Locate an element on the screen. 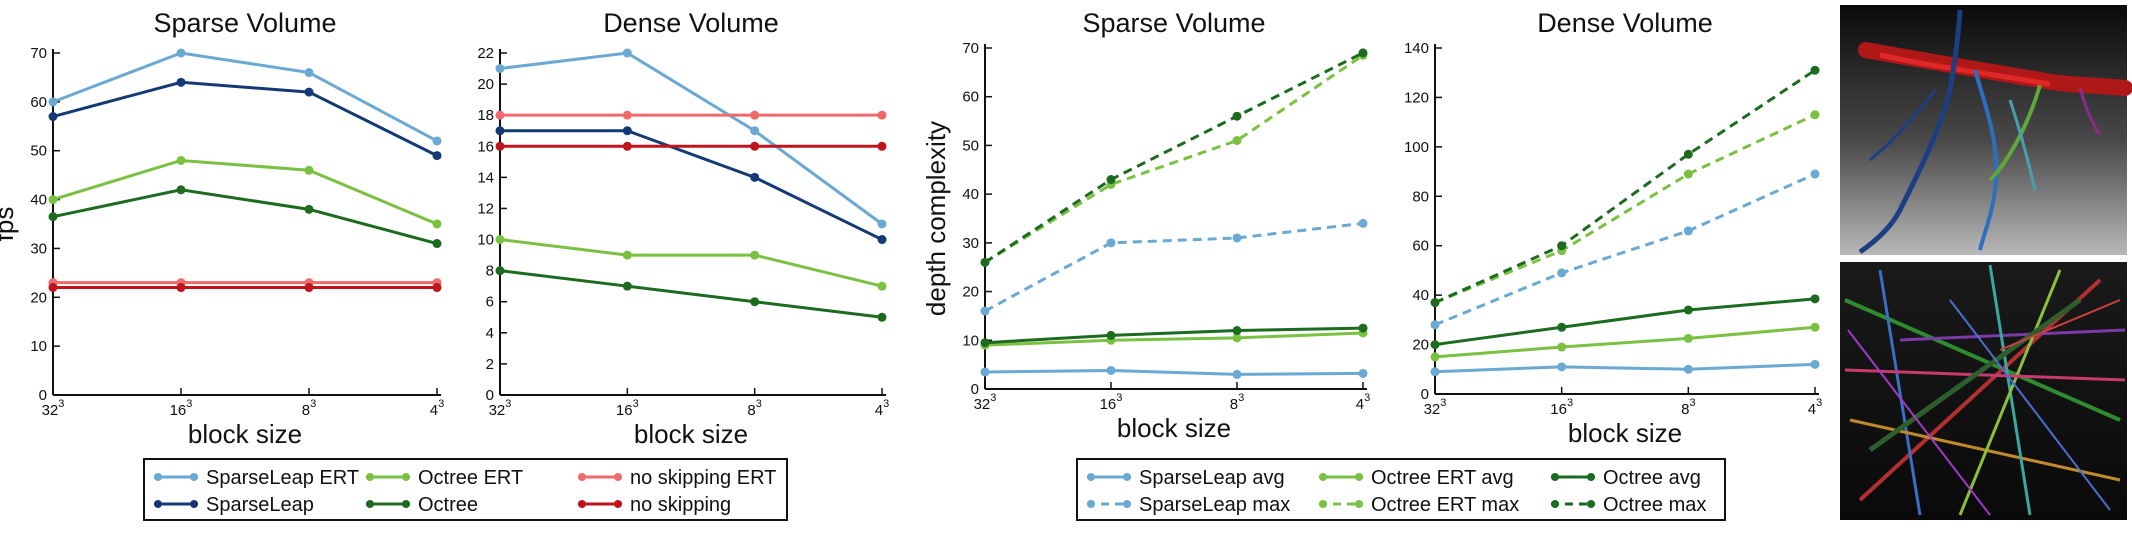  legend-label: SparseLeap avg is located at coordinates (1212, 478).